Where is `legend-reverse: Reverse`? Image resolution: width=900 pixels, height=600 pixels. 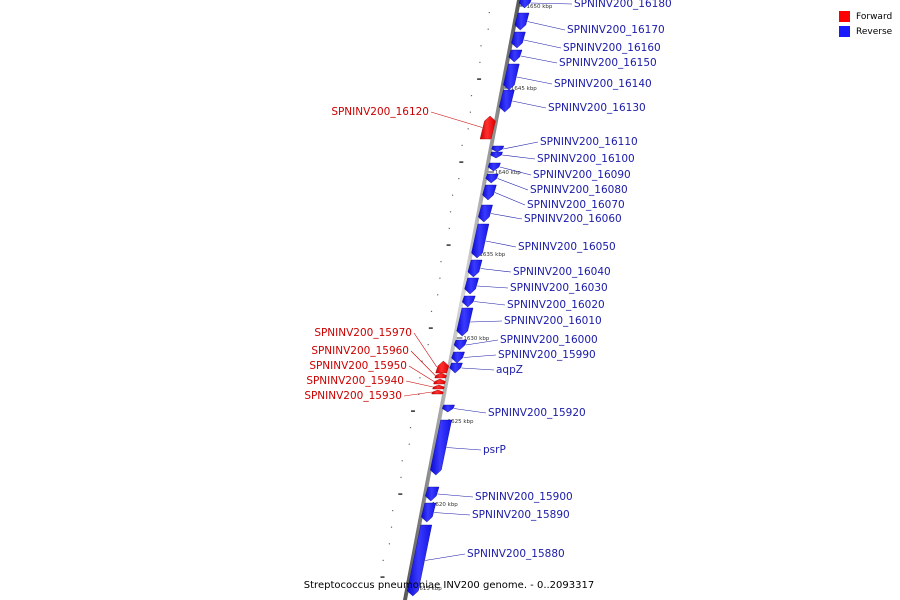 legend-reverse: Reverse is located at coordinates (865, 31).